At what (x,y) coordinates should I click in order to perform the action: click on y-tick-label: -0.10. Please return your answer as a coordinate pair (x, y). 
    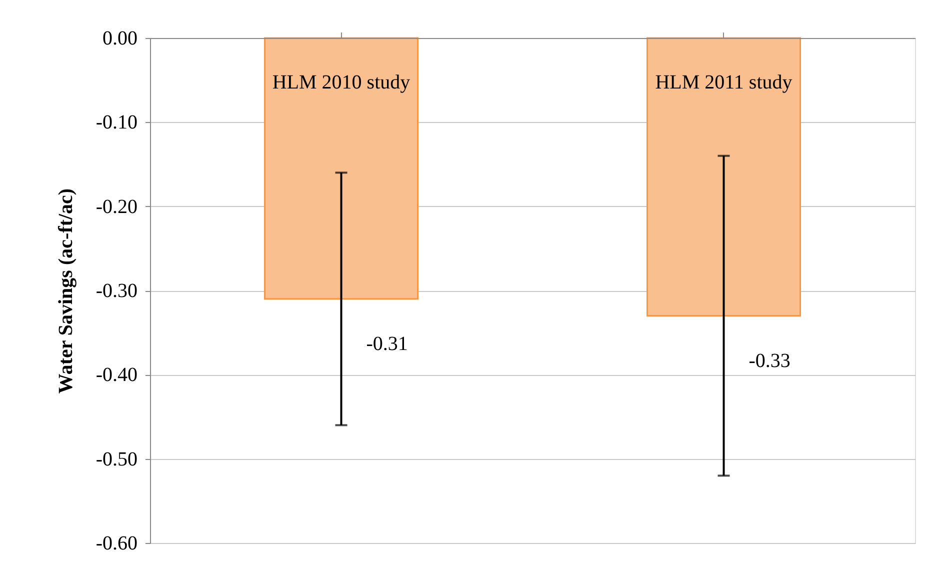
    Looking at the image, I should click on (117, 123).